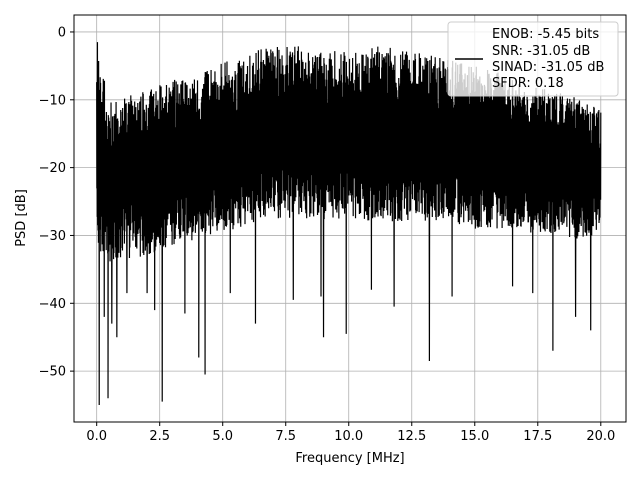 This screenshot has width=640, height=480. Describe the element at coordinates (349, 458) in the screenshot. I see `x-axis-label: Frequency [MHz]` at that location.